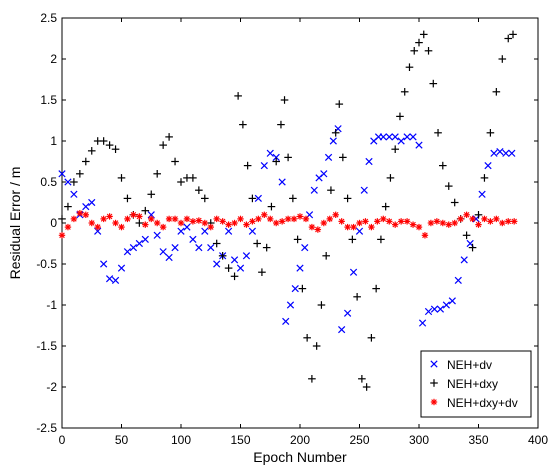 The height and width of the screenshot is (470, 550). I want to click on legend-label-2: NEH+dxy+dv, so click(482, 403).